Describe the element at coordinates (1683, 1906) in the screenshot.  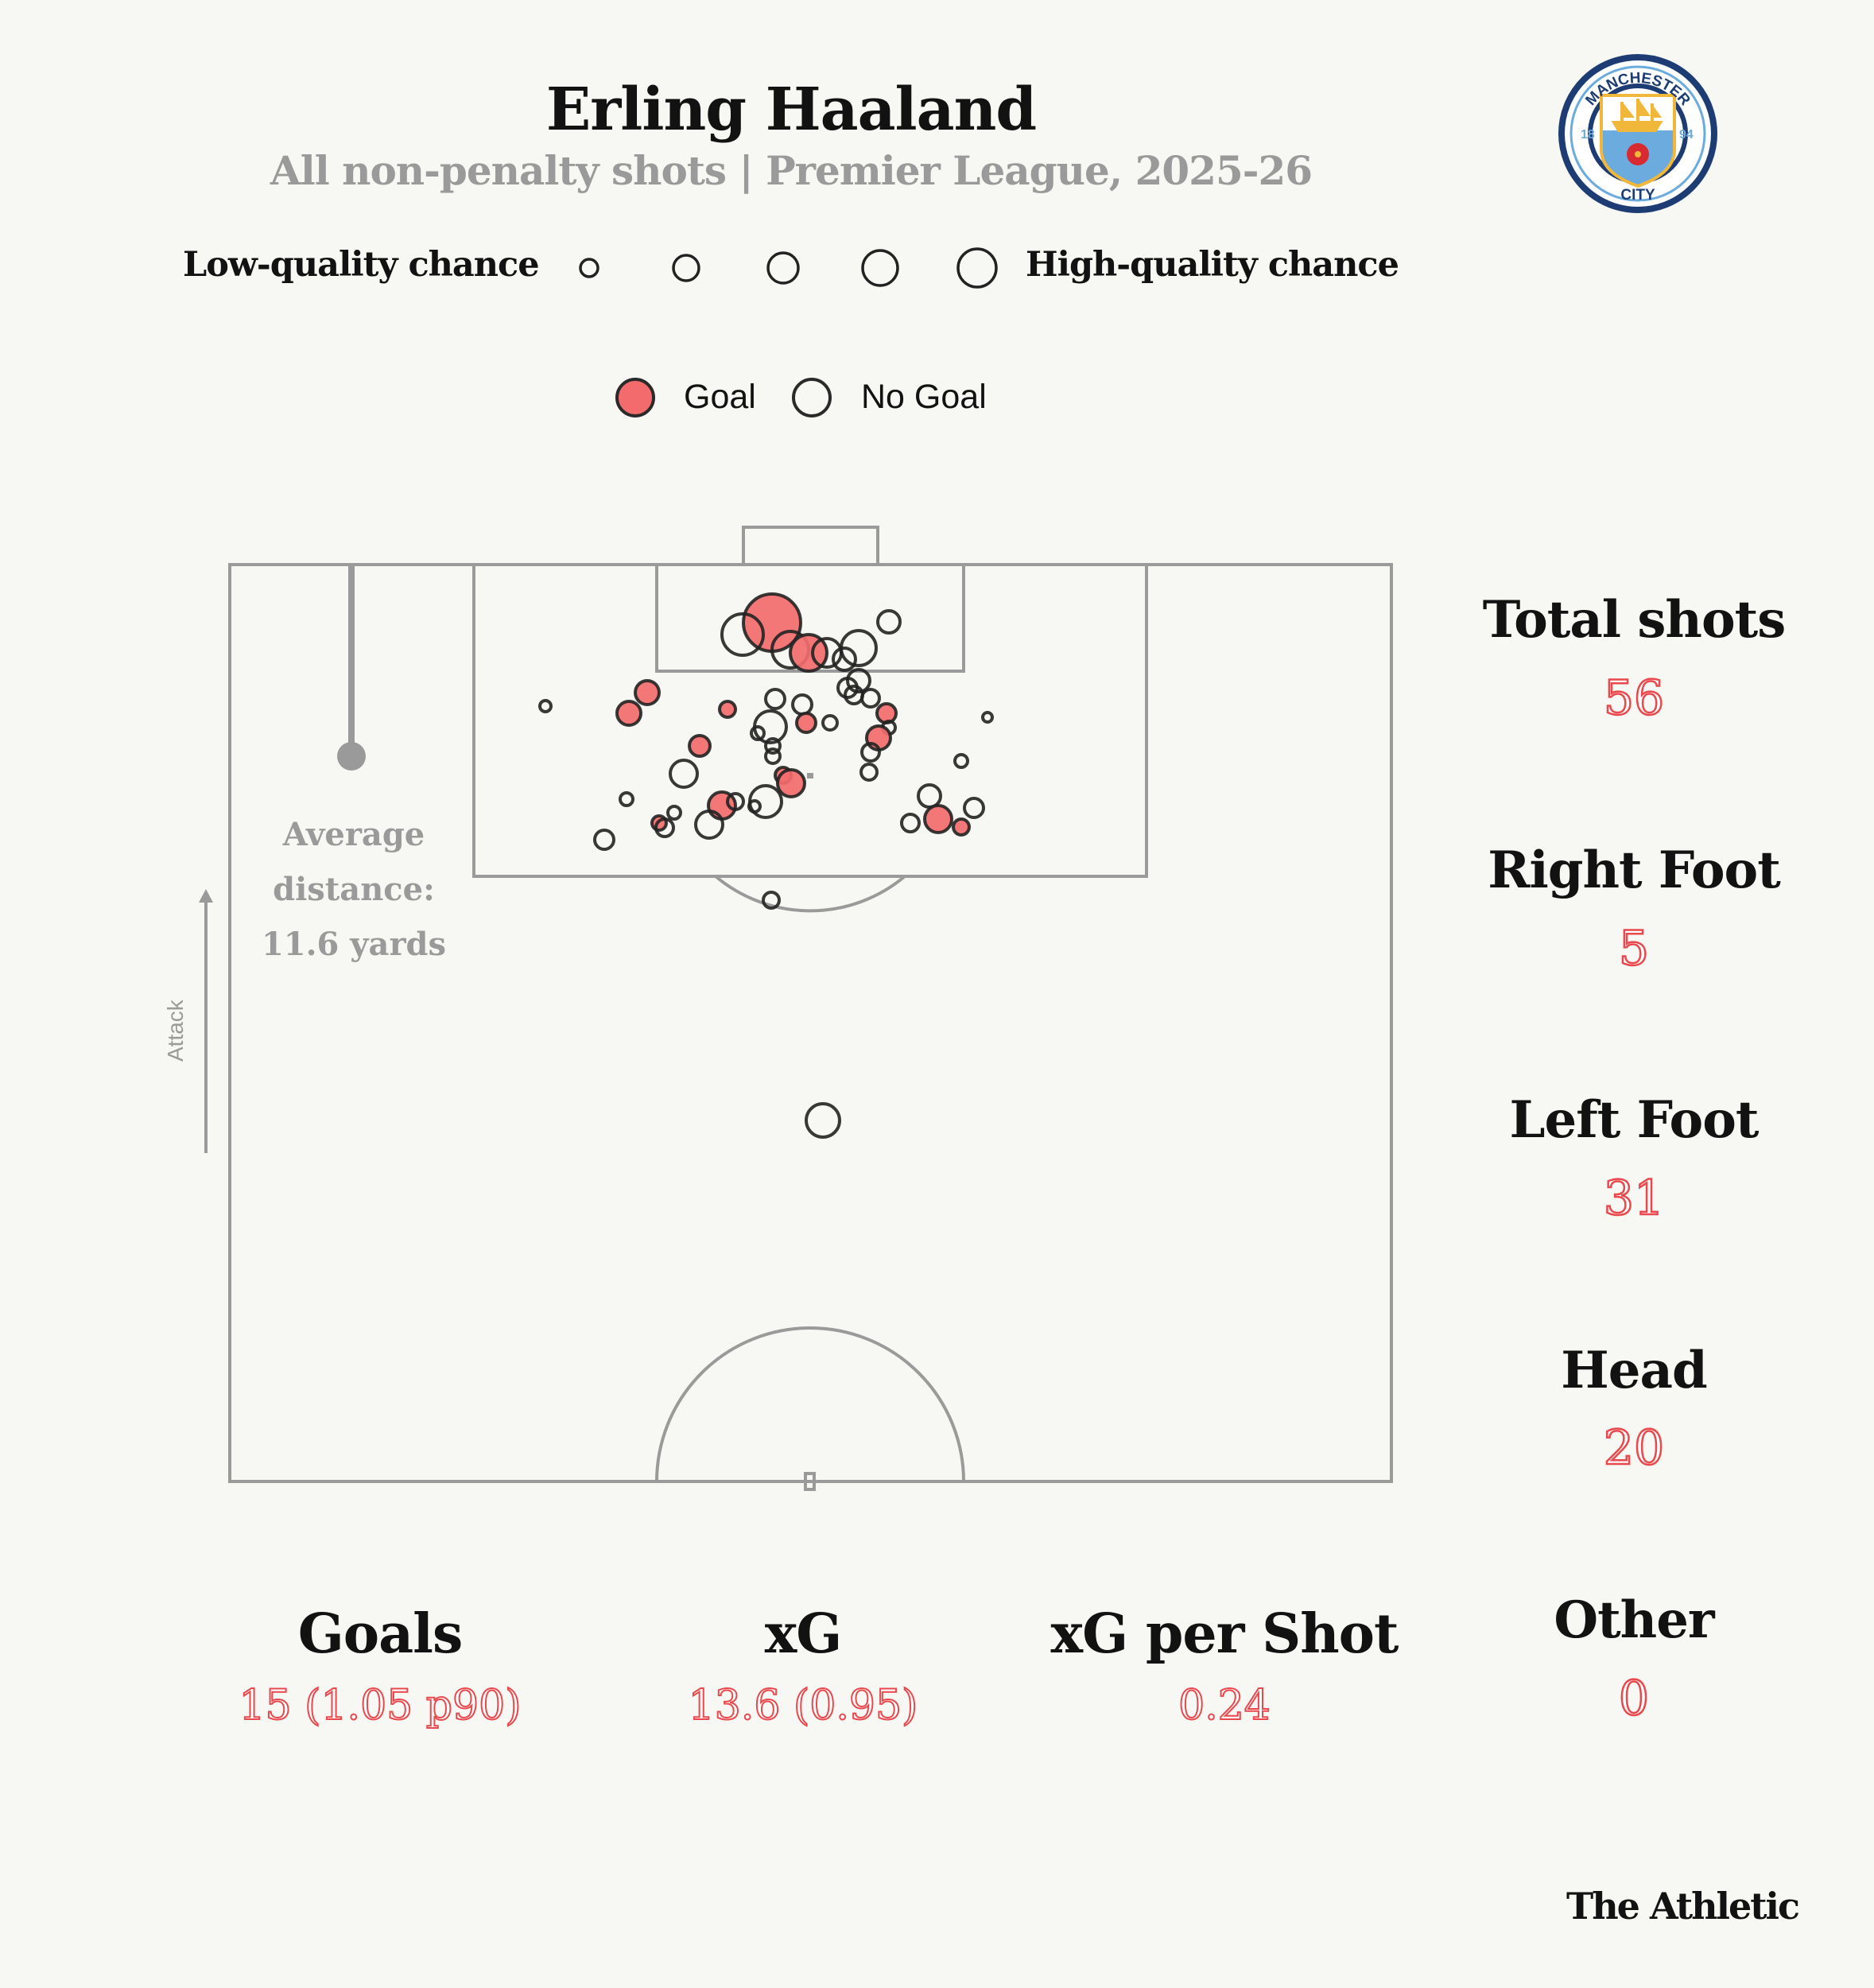
I see `the-athletic-logo: The Athletic` at that location.